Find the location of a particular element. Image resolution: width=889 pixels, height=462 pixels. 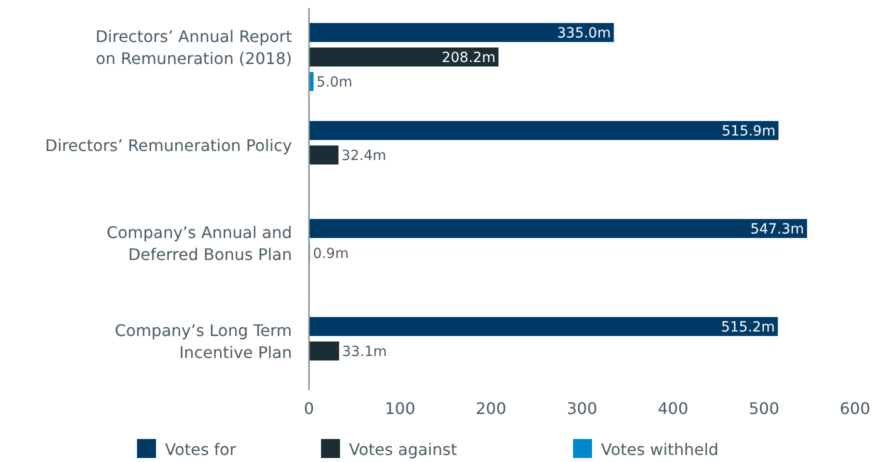

data-label: 208.2m is located at coordinates (469, 58).